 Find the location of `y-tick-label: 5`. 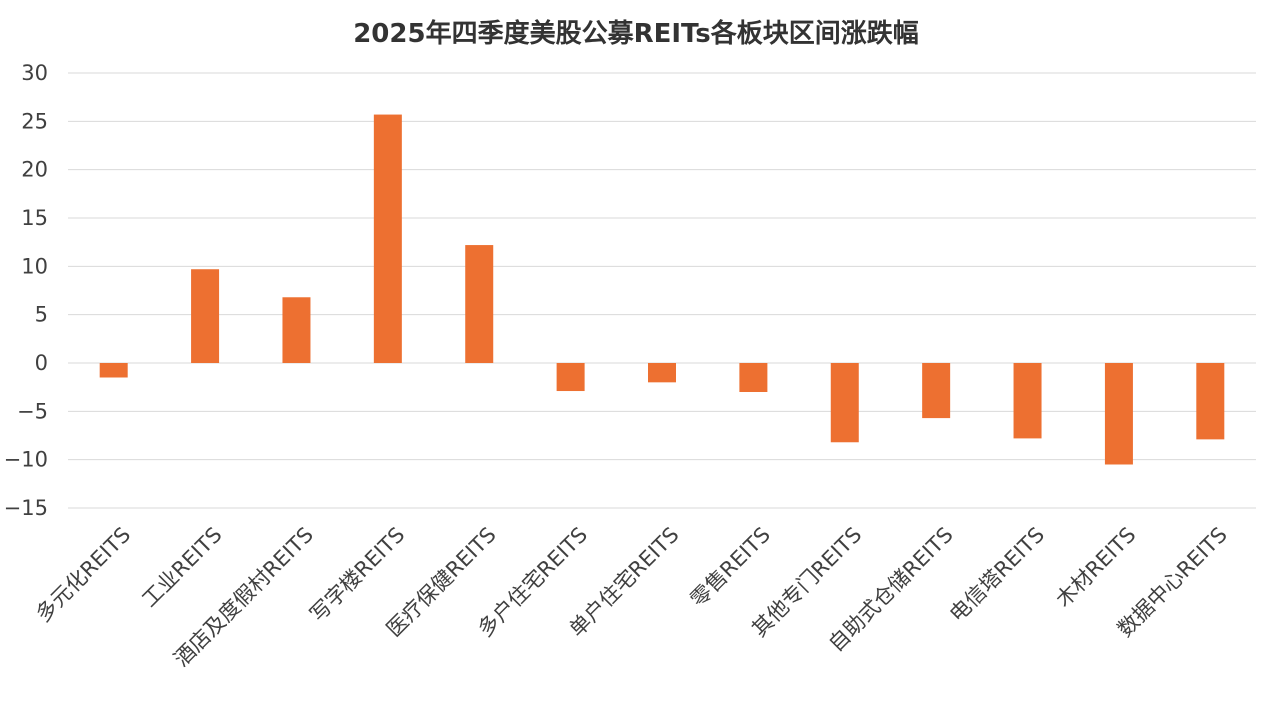

y-tick-label: 5 is located at coordinates (41, 315).